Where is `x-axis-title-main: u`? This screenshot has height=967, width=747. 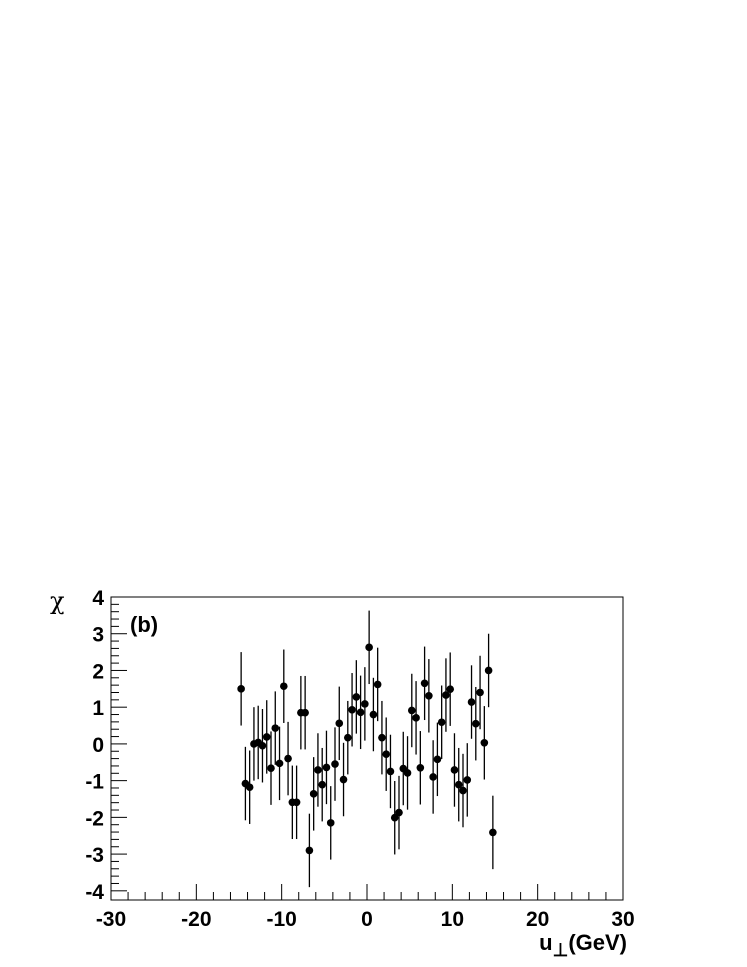 x-axis-title-main: u is located at coordinates (545, 942).